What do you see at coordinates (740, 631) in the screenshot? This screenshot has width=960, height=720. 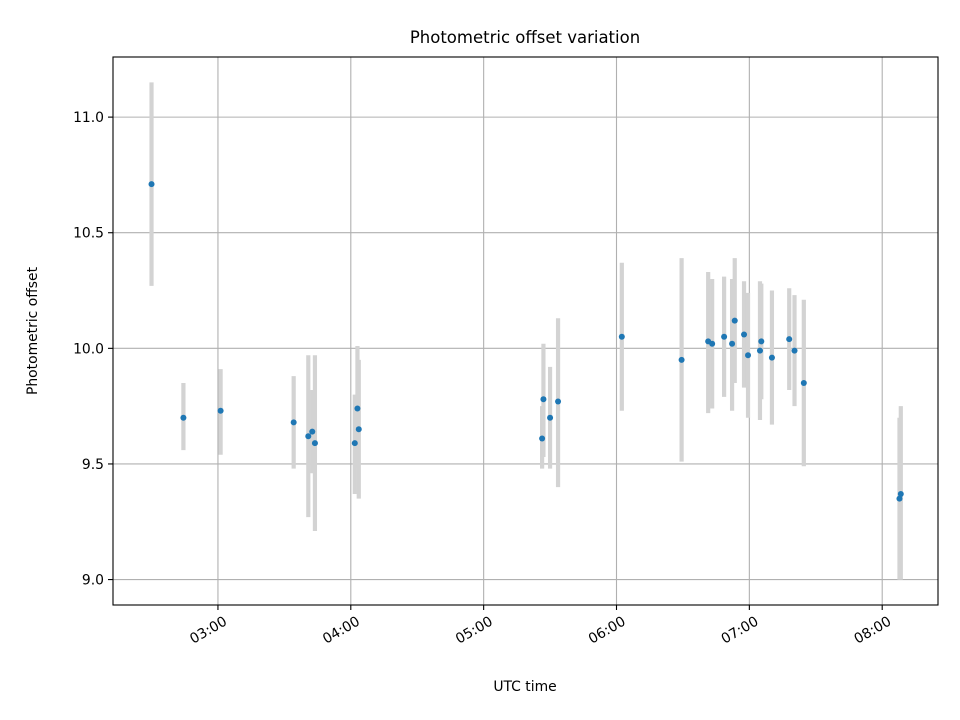 I see `x-tick-label: 07:00` at bounding box center [740, 631].